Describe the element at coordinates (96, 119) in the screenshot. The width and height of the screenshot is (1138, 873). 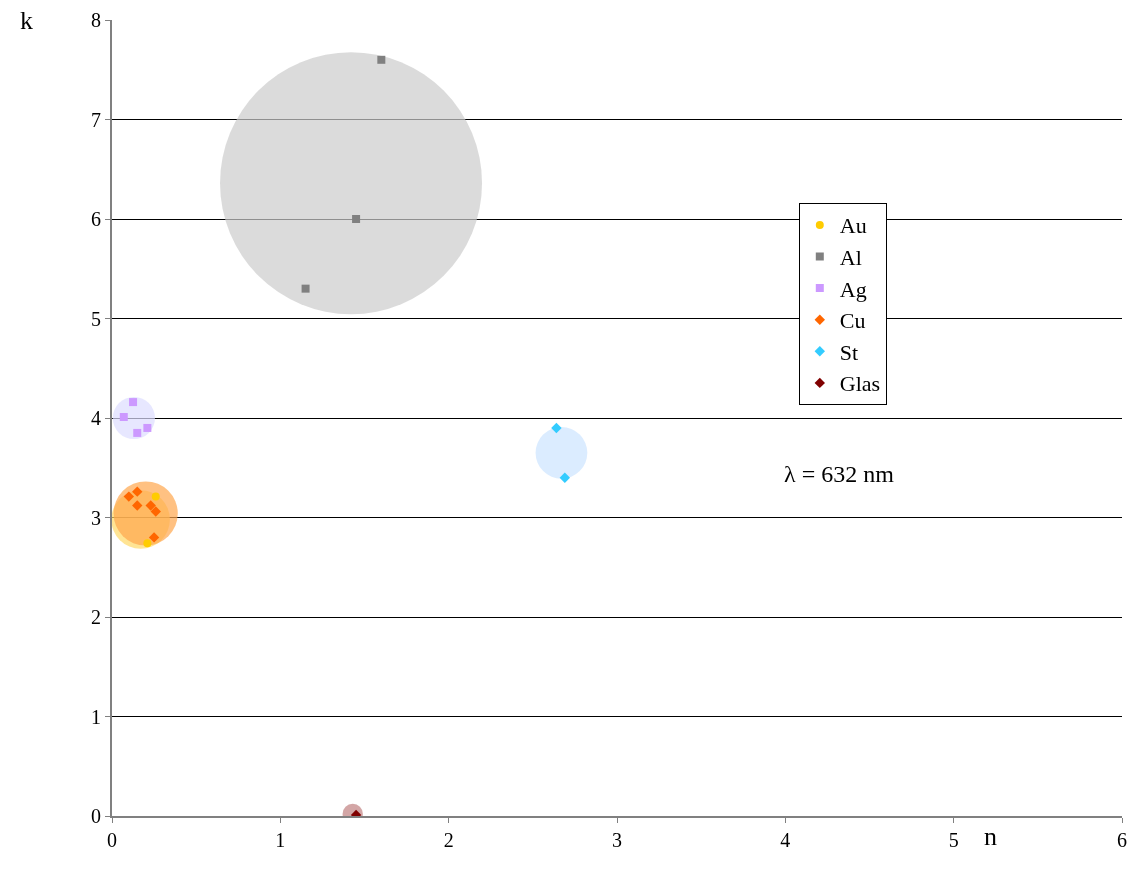
I see `y-tick-label: 7` at that location.